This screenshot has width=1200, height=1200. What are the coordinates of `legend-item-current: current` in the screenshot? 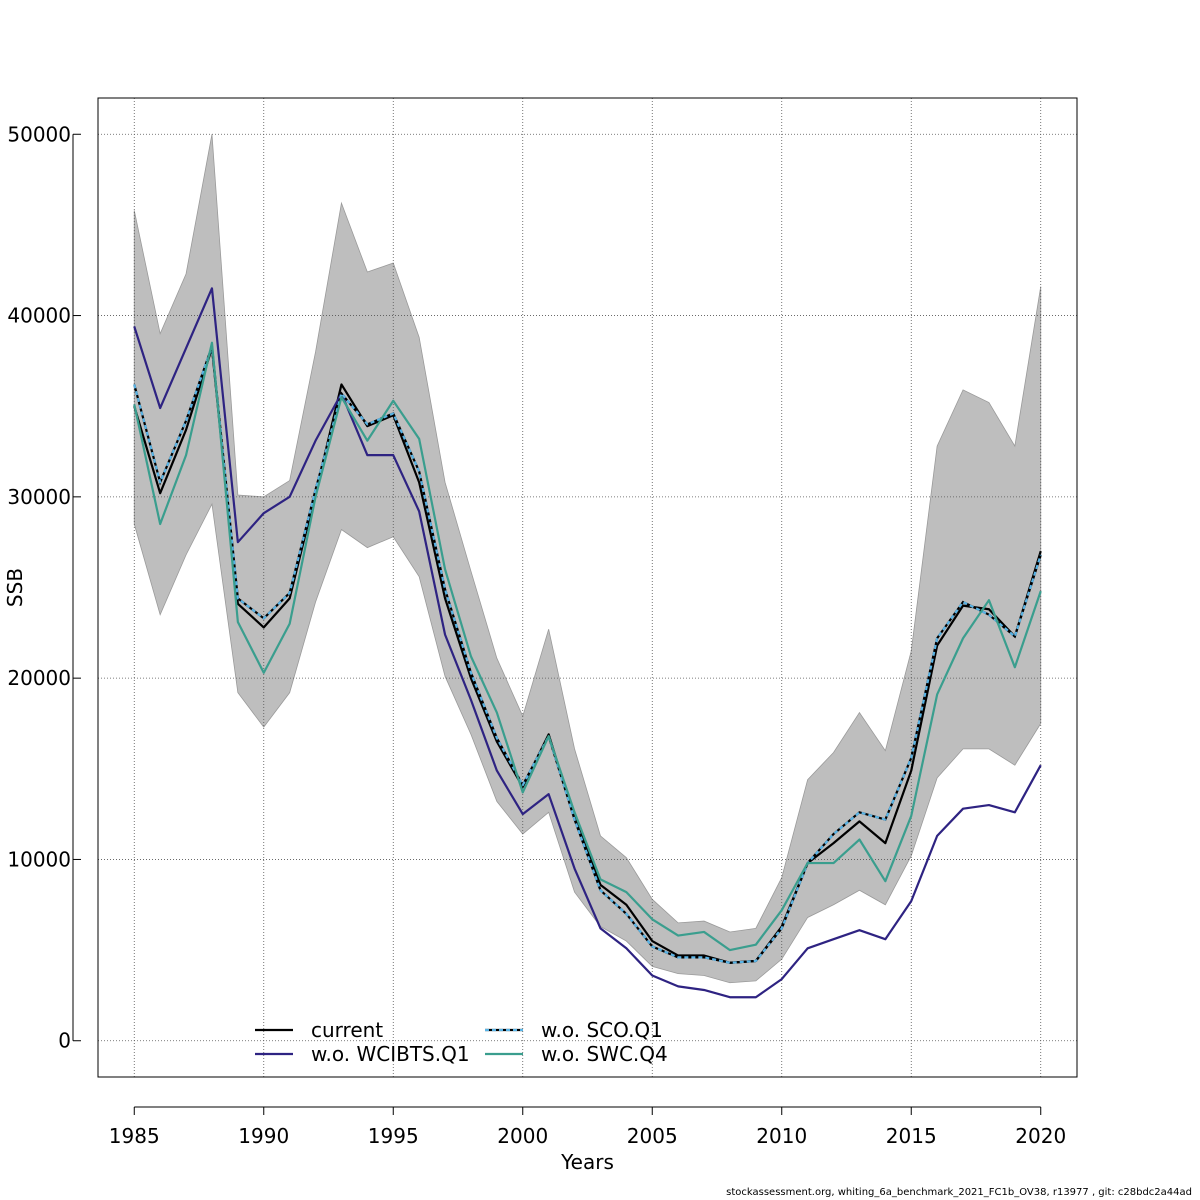 It's located at (319, 1030).